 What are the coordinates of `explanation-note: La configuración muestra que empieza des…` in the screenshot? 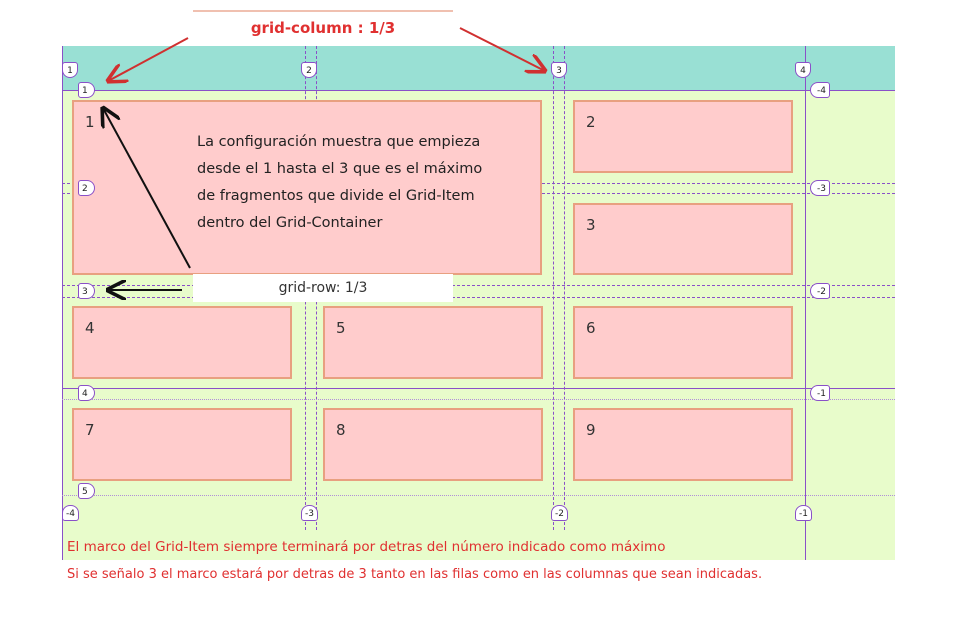 It's located at (367, 183).